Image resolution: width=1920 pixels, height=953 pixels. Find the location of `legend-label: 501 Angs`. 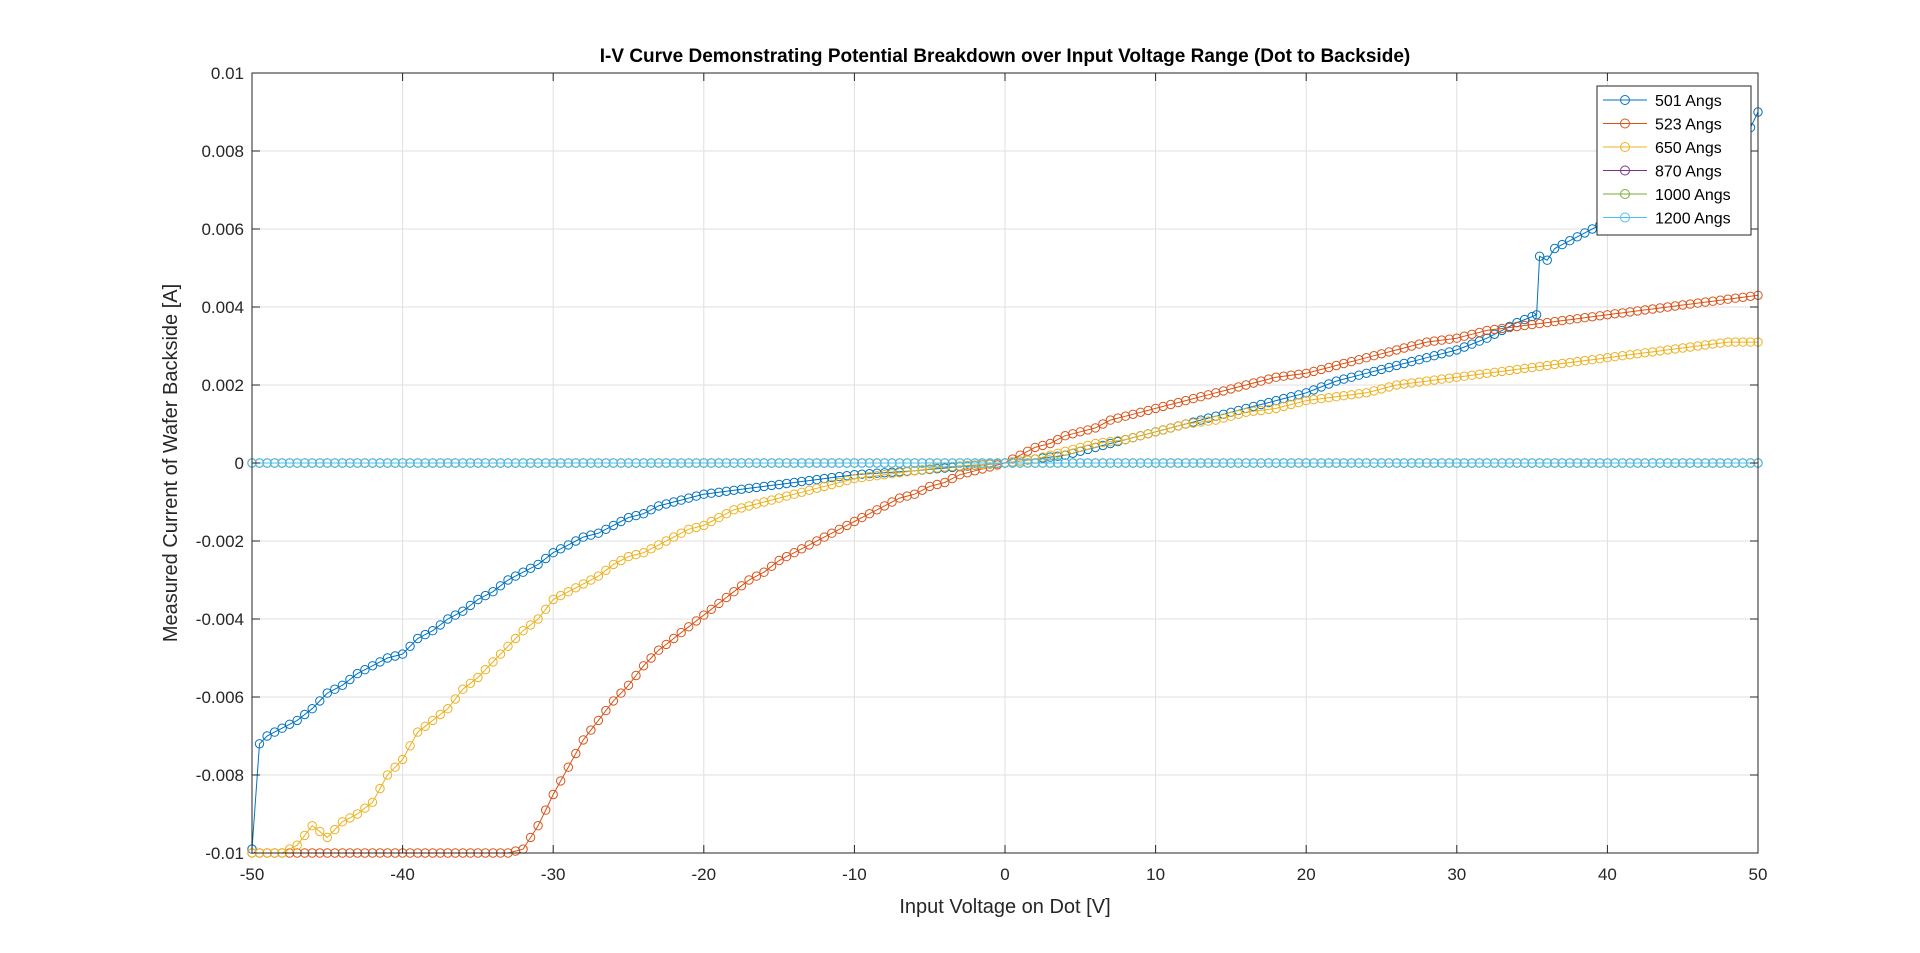

legend-label: 501 Angs is located at coordinates (1688, 101).